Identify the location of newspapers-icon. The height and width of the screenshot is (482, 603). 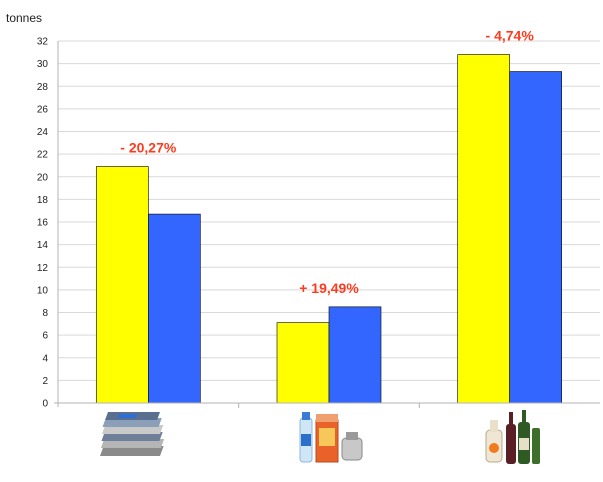
(132, 434).